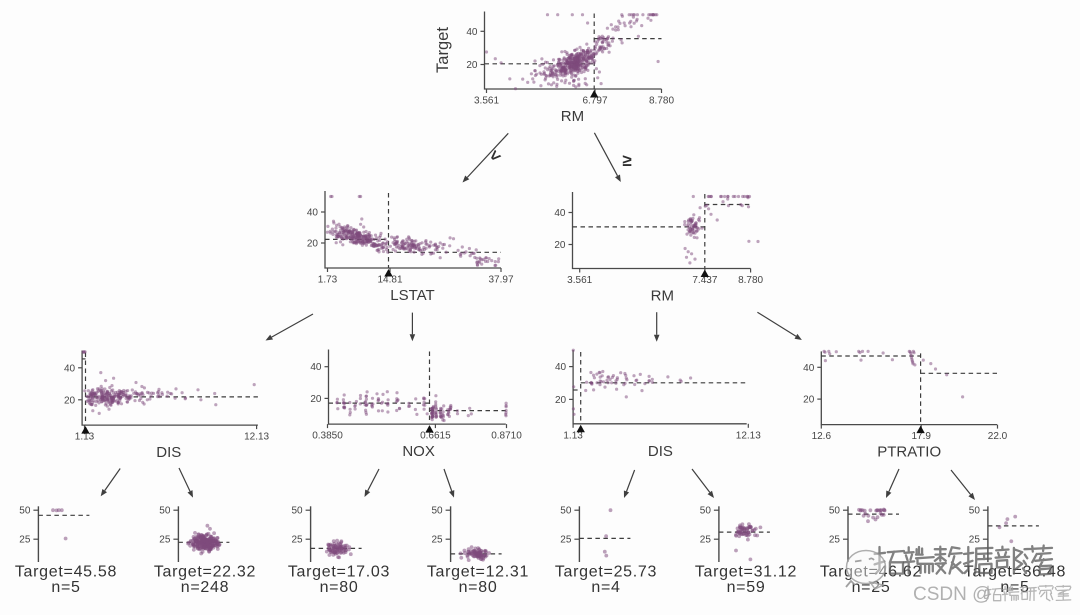  What do you see at coordinates (412, 295) in the screenshot?
I see `svg-text: LSTAT` at bounding box center [412, 295].